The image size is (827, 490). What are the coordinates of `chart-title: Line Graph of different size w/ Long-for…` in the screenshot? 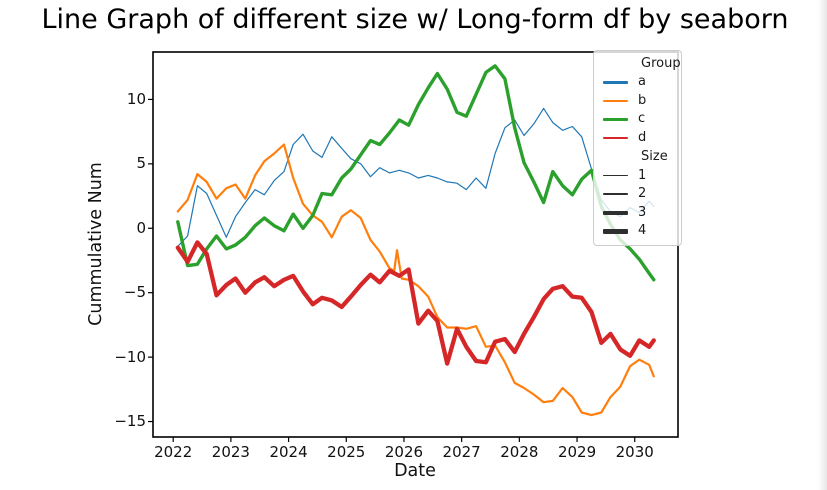 It's located at (415, 19).